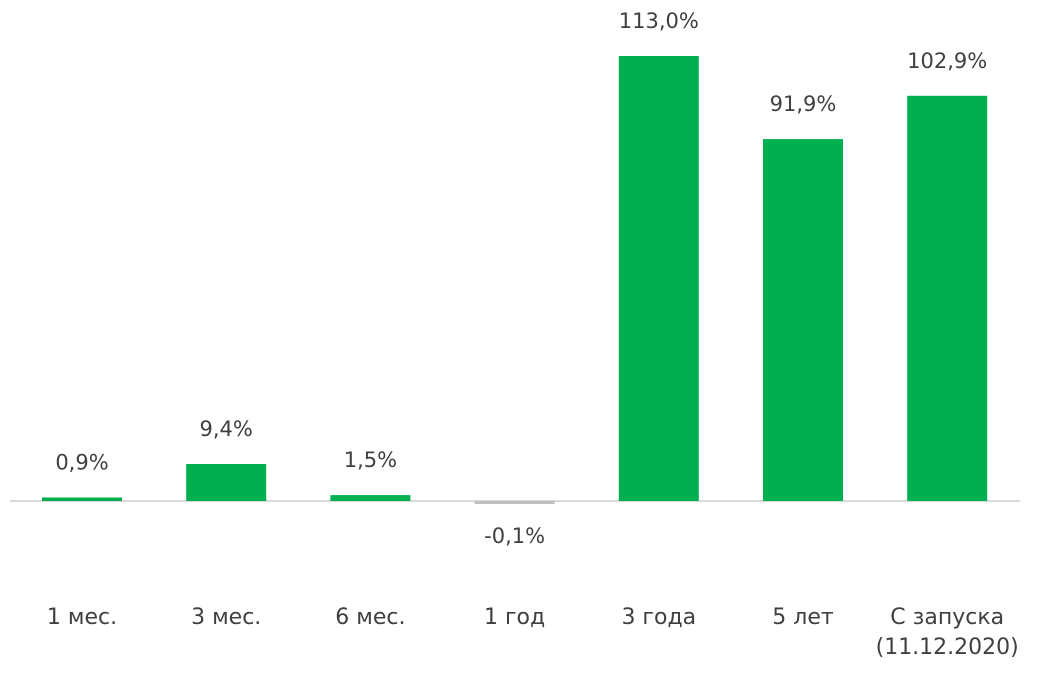 The height and width of the screenshot is (676, 1043). Describe the element at coordinates (514, 536) in the screenshot. I see `value-label: -0,1%` at that location.